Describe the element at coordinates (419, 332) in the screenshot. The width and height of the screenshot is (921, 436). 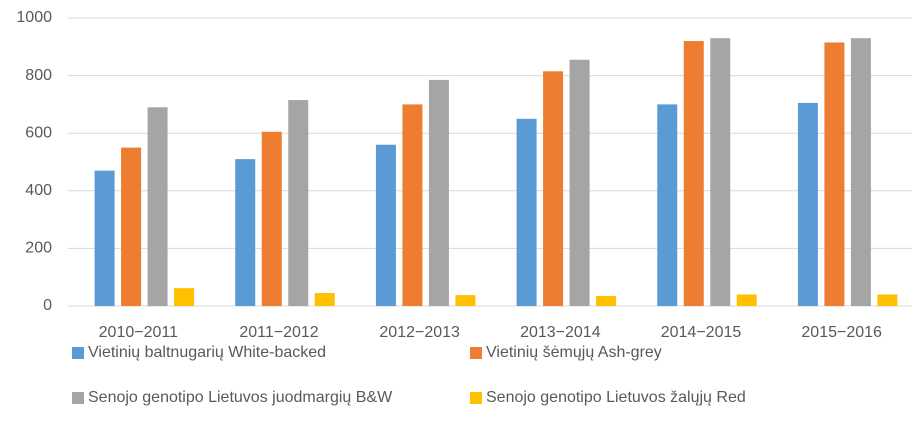
I see `x-tick-label: 2012−2013` at that location.